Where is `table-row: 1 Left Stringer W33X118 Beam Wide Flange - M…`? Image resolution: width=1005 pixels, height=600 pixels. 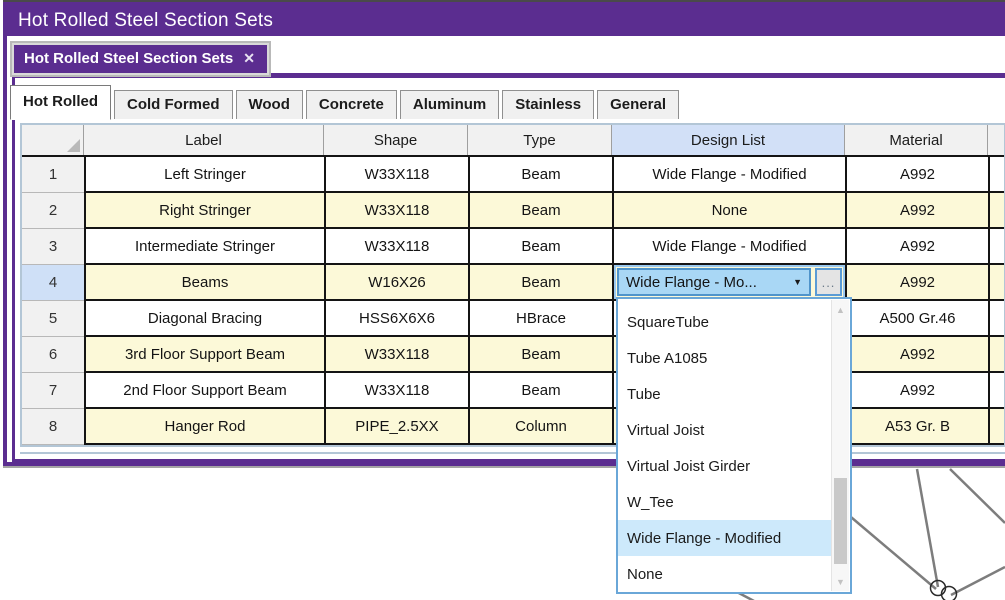 table-row: 1 Left Stringer W33X118 Beam Wide Flange - M… is located at coordinates (513, 175).